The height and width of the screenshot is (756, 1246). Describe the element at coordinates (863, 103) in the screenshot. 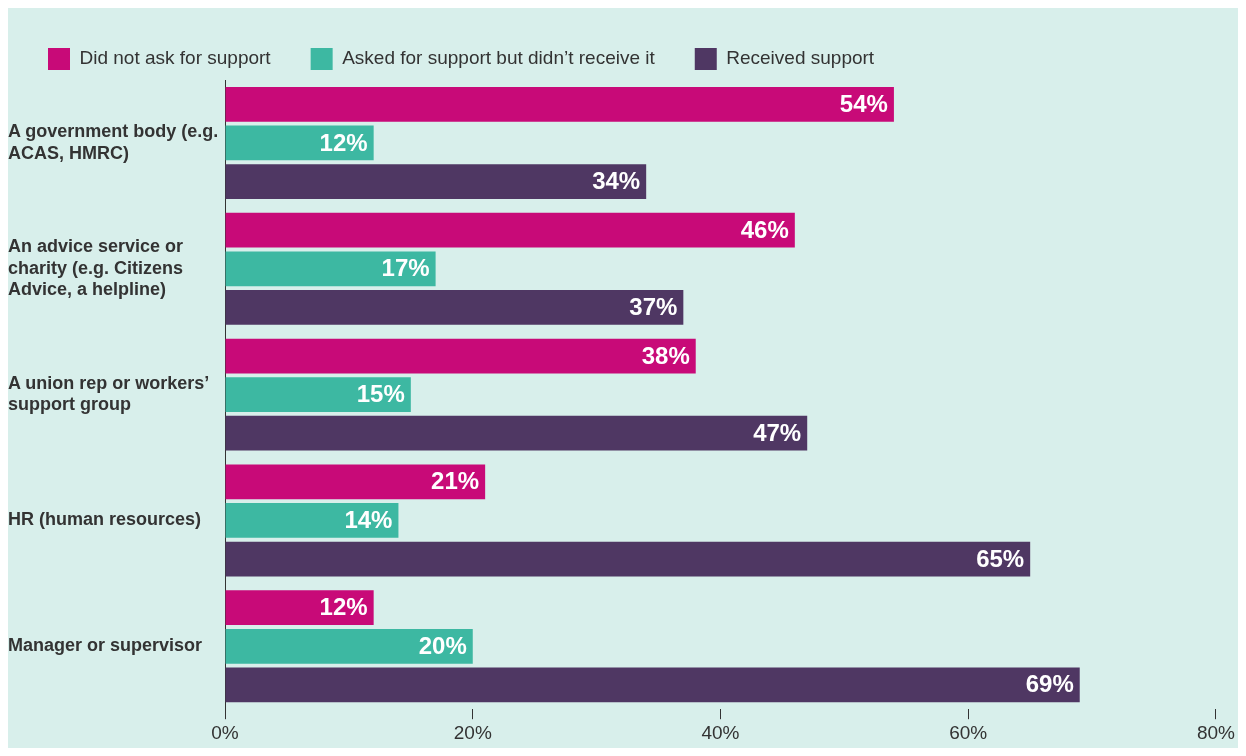

I see `data-label: 54%` at that location.